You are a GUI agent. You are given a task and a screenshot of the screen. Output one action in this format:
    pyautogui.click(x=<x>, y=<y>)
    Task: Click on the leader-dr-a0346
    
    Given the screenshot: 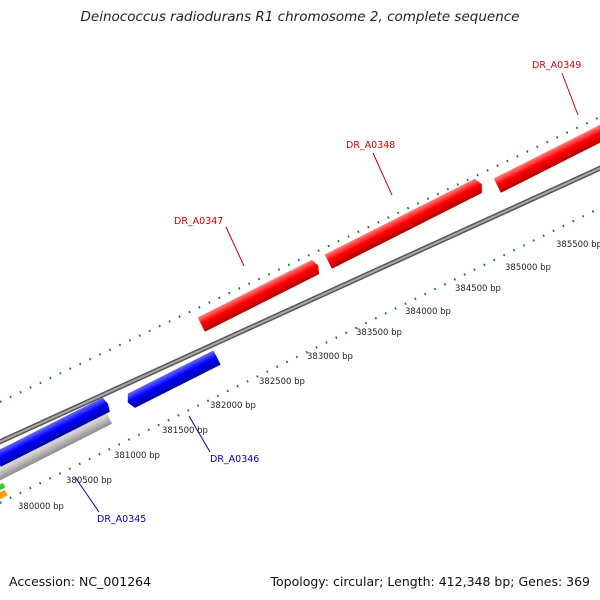 What is the action you would take?
    pyautogui.click(x=199, y=434)
    